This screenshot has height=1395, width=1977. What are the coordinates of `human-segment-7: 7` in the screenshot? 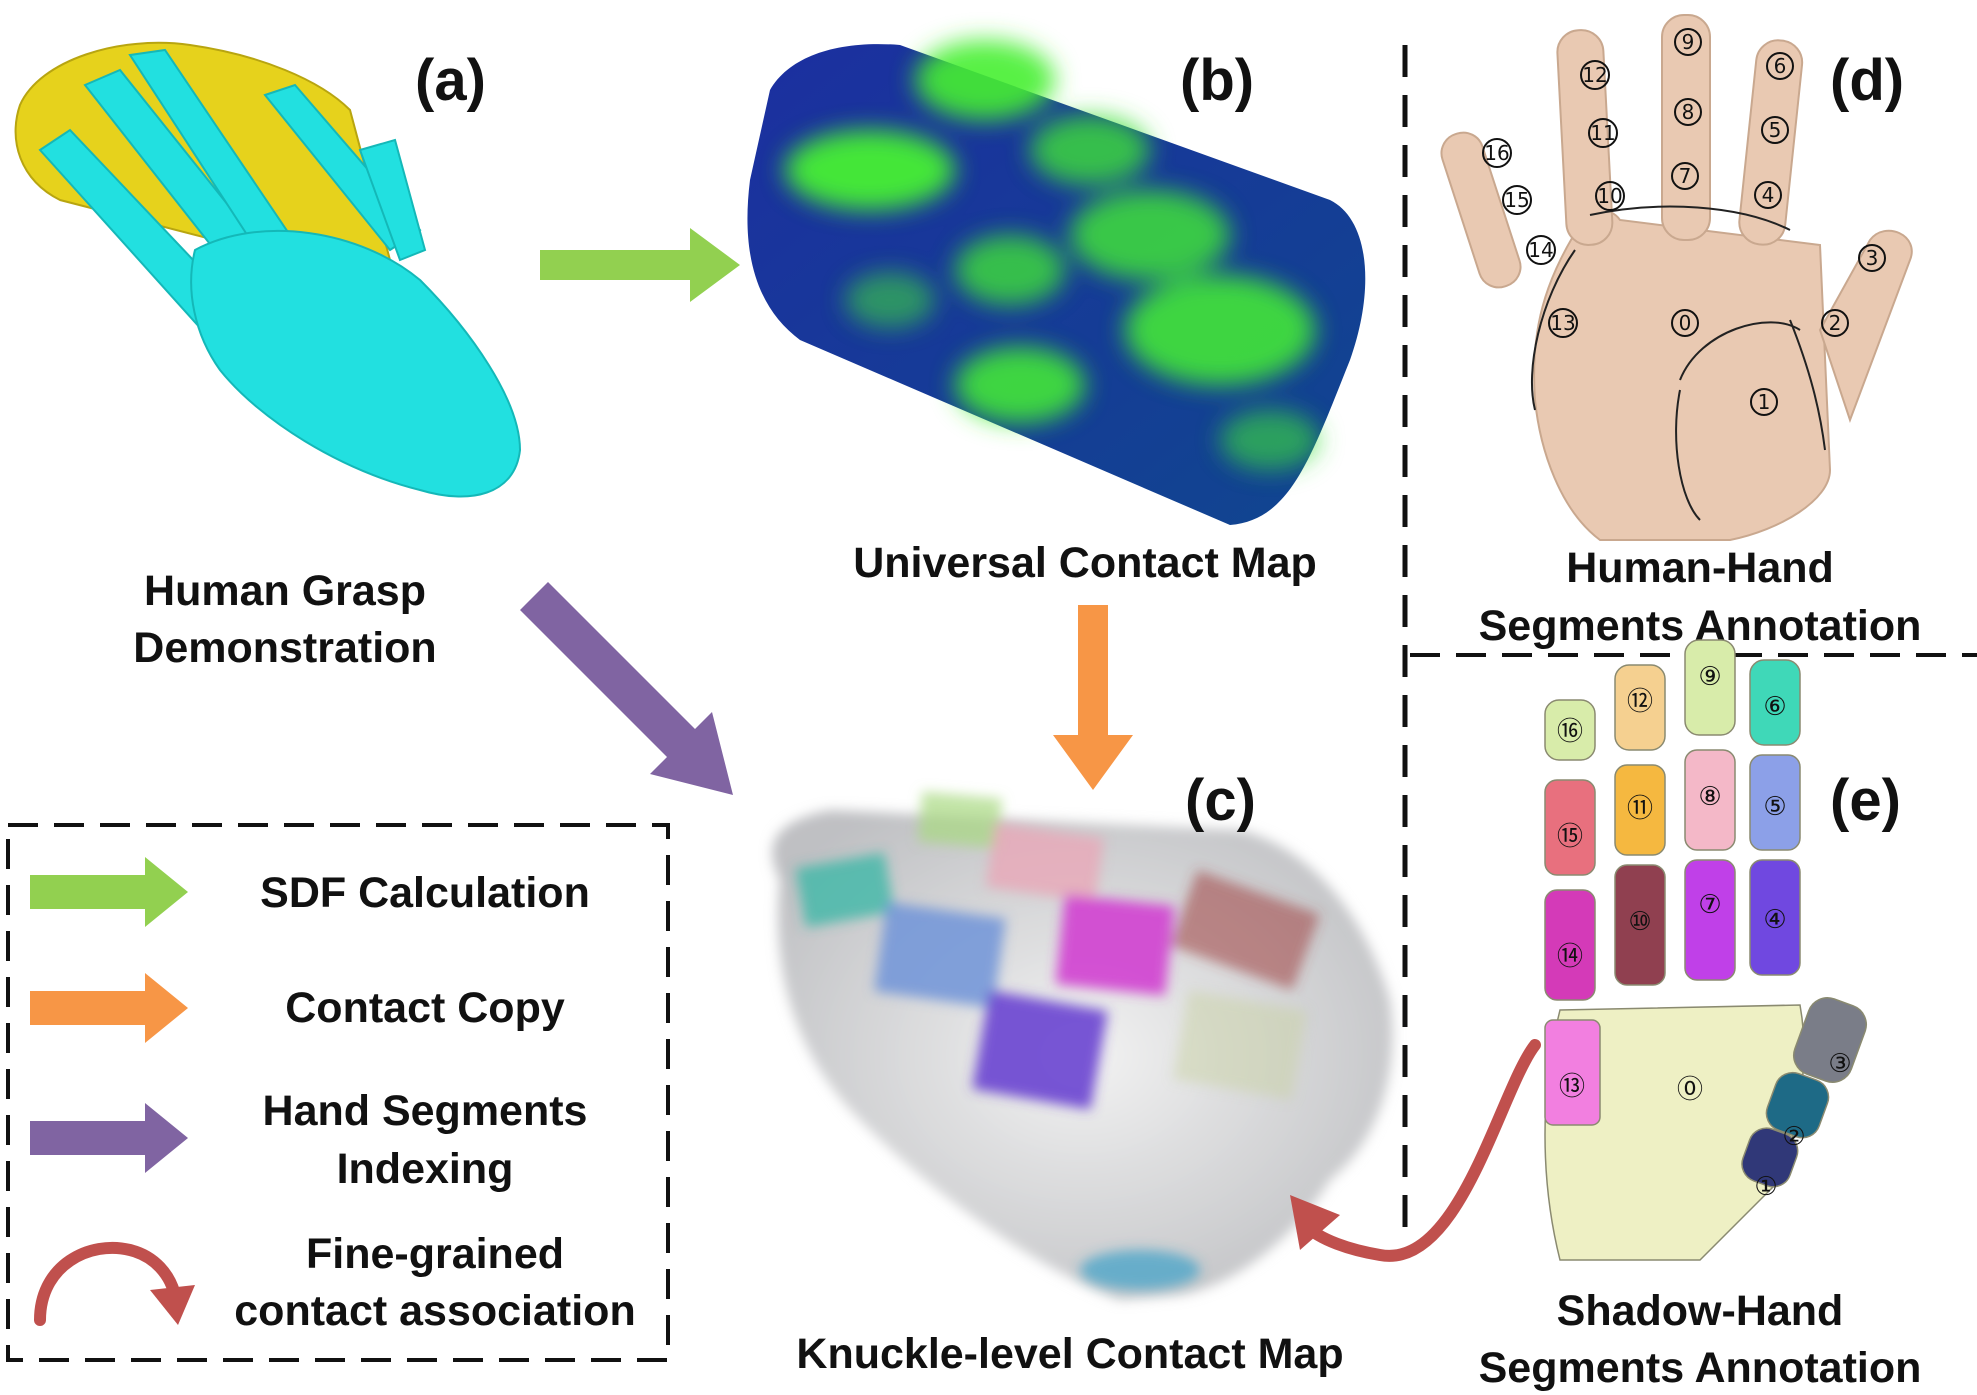 It's located at (1685, 176).